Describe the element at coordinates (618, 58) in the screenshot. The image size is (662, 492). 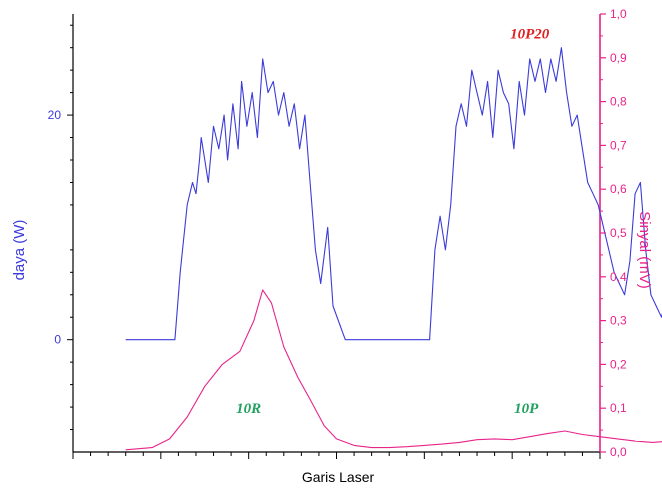
I see `right-tick-label: 0,9` at that location.